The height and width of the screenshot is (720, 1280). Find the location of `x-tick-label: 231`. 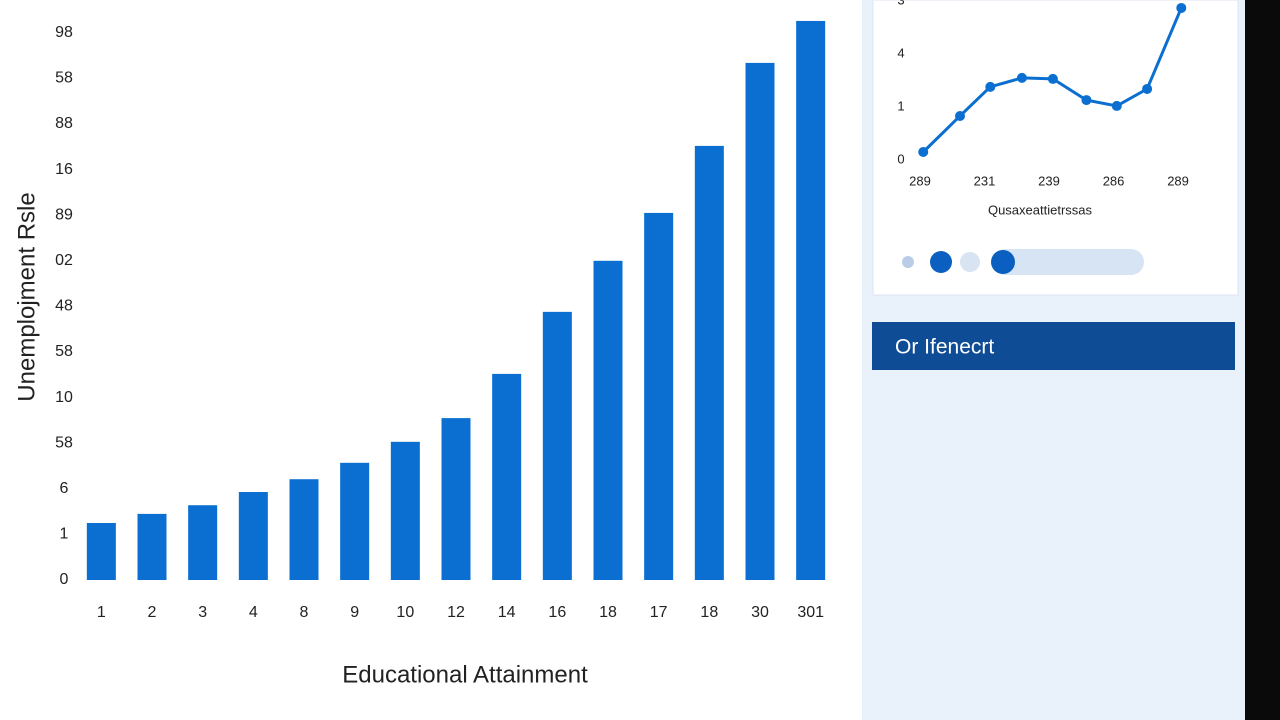

x-tick-label: 231 is located at coordinates (985, 180).